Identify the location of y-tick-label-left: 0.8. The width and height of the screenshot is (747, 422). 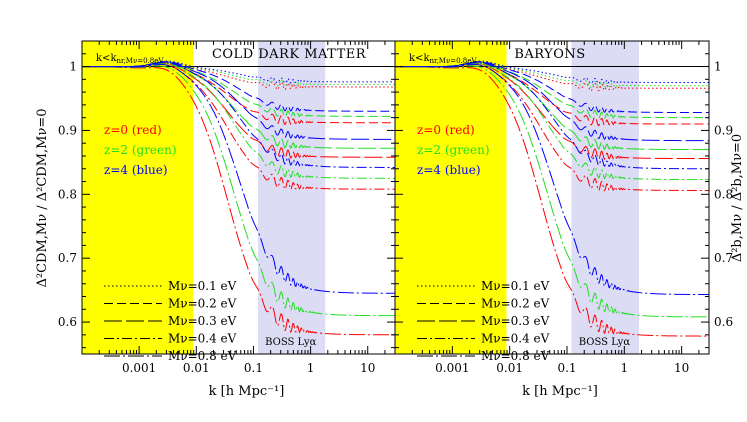
(67, 194).